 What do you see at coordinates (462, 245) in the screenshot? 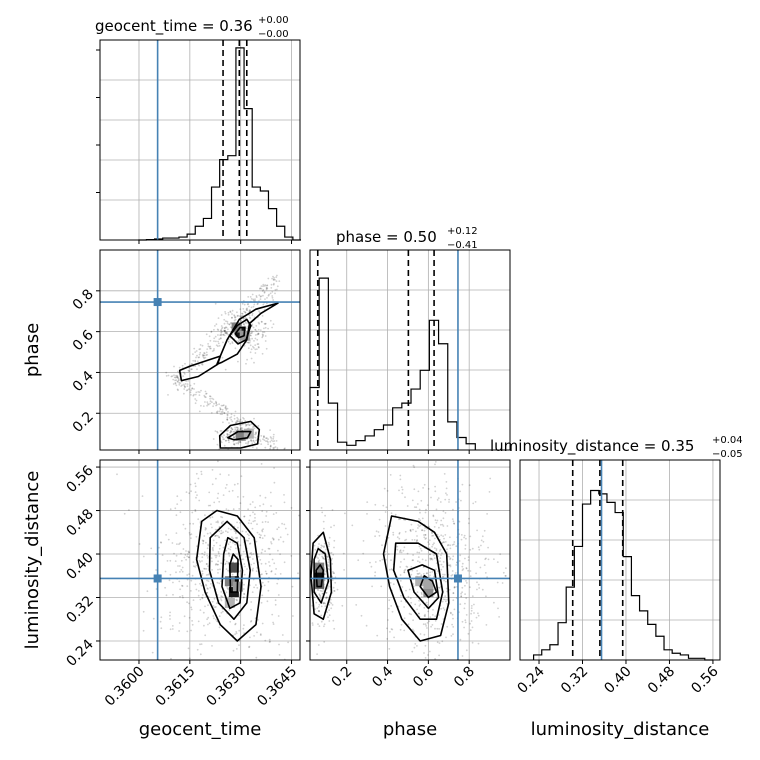
I see `title-phase-minus: −0.41` at bounding box center [462, 245].